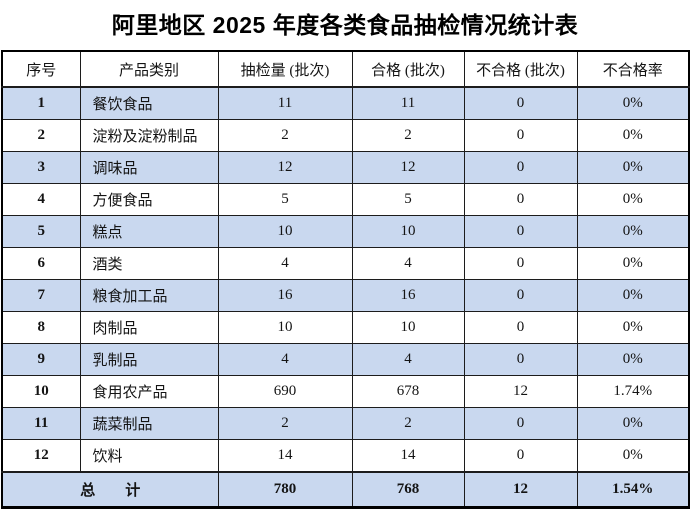 The height and width of the screenshot is (525, 690). I want to click on cell-category: 糕点, so click(149, 231).